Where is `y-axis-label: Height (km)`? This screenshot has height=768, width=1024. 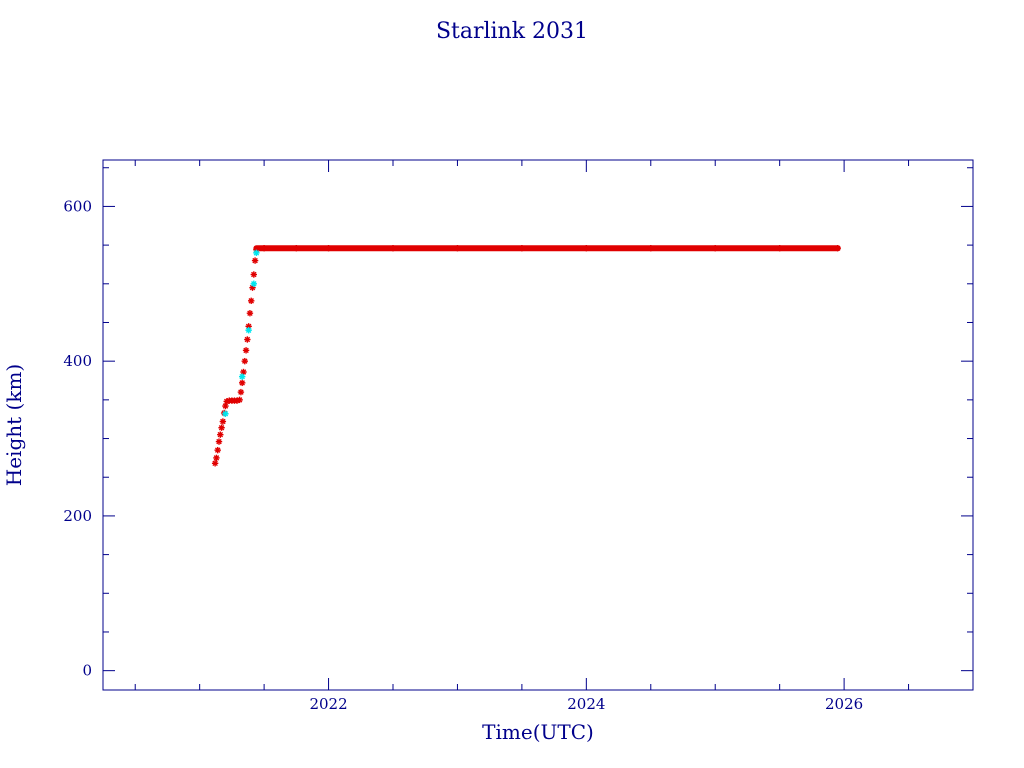
y-axis-label: Height (km) is located at coordinates (14, 425).